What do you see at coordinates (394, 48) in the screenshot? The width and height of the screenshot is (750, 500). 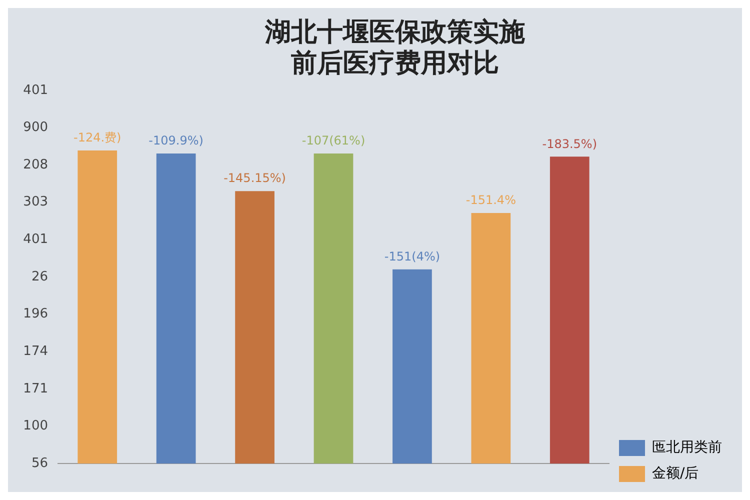 I see `chart-title: 湖北十堰医保政策实施前后医疗费用对比` at bounding box center [394, 48].